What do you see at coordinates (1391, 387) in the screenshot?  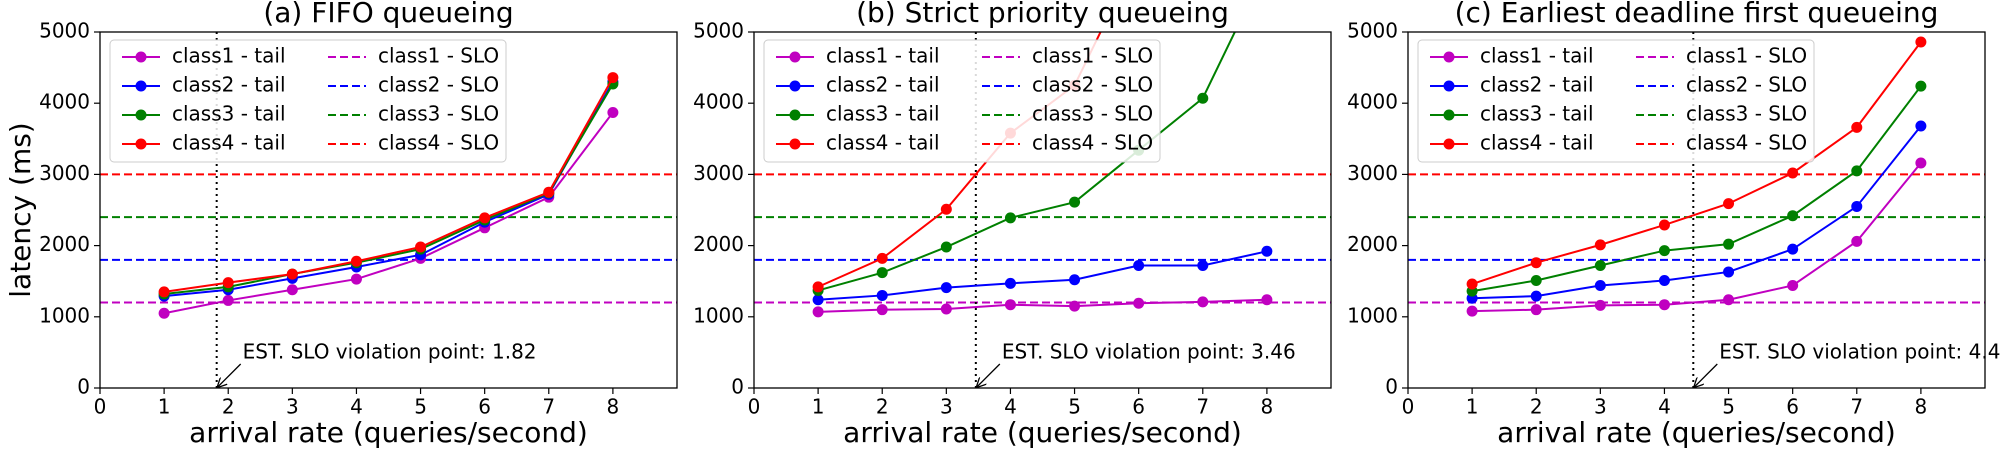 I see `y-tick-label: 0` at bounding box center [1391, 387].